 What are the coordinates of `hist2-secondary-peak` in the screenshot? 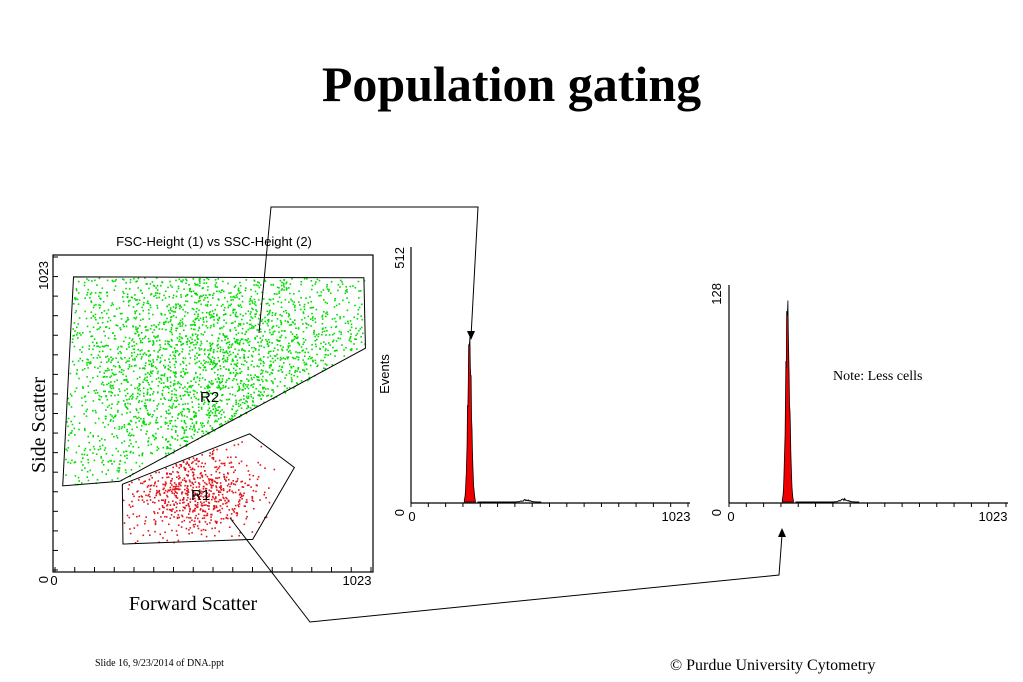 It's located at (827, 500).